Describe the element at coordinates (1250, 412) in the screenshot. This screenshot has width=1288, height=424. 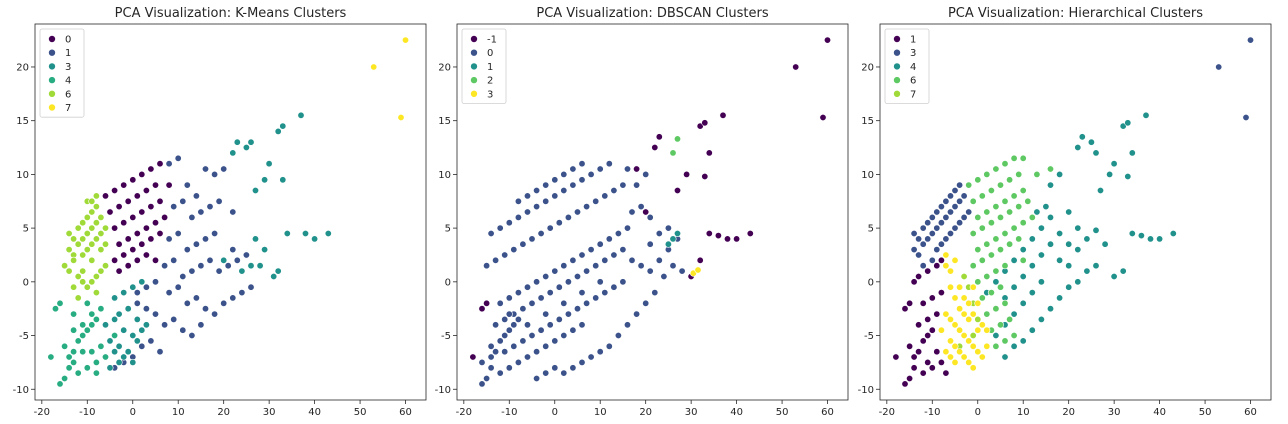
I see `x-tick-label: 60` at that location.